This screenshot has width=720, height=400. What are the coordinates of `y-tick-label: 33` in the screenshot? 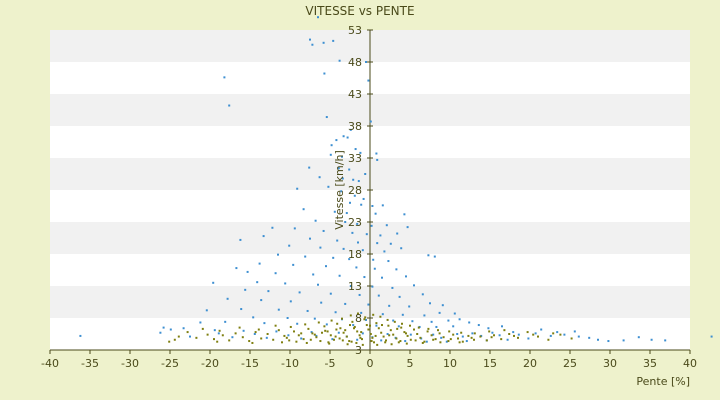 It's located at (355, 158).